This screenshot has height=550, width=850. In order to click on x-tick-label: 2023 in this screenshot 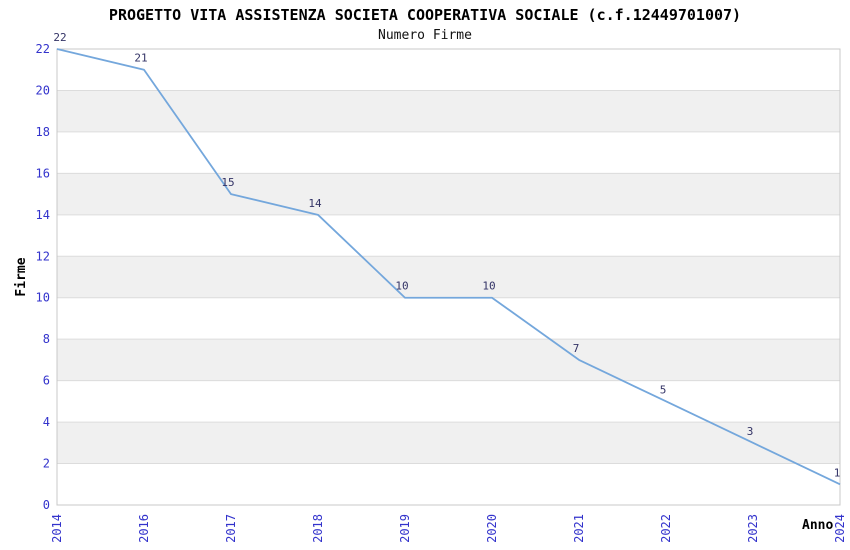, I will do `click(753, 528)`.